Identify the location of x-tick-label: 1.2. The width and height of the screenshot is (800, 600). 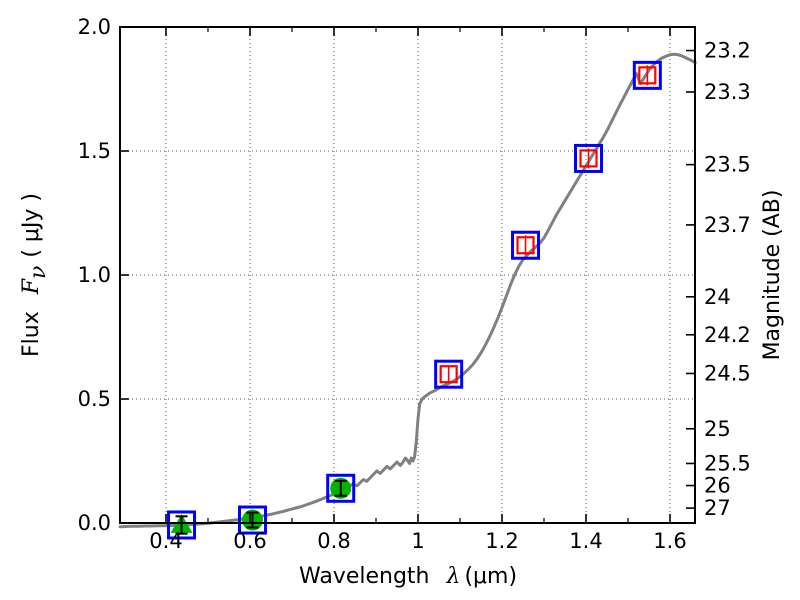
(501, 541).